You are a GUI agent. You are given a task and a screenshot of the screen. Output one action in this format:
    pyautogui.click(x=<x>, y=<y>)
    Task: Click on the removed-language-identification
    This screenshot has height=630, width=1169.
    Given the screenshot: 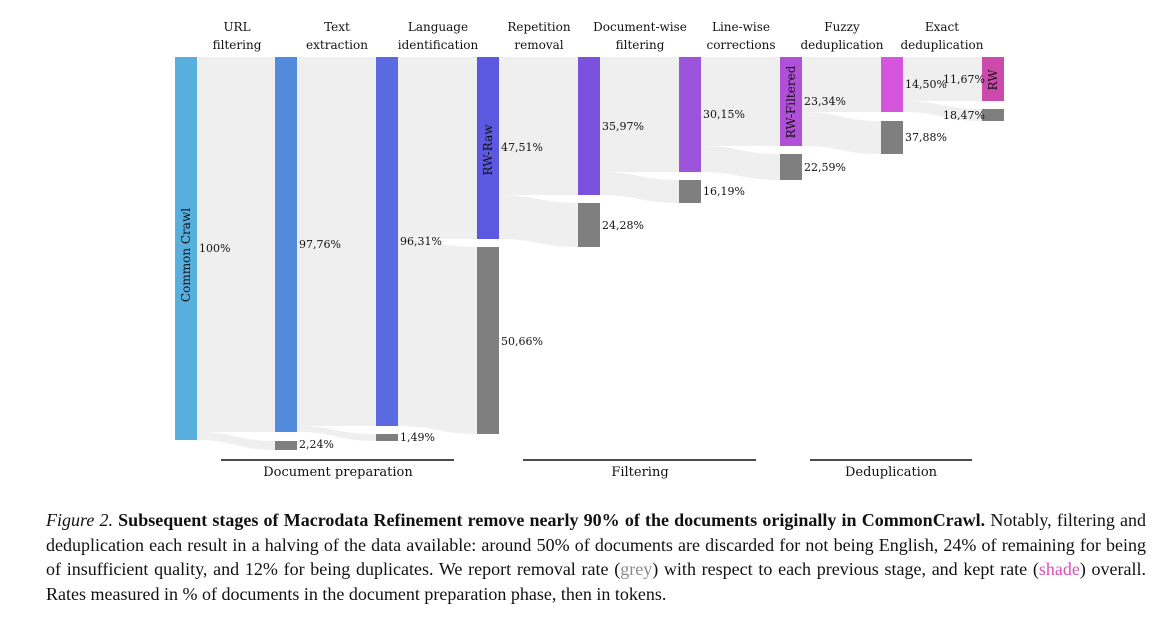 What is the action you would take?
    pyautogui.click(x=488, y=340)
    